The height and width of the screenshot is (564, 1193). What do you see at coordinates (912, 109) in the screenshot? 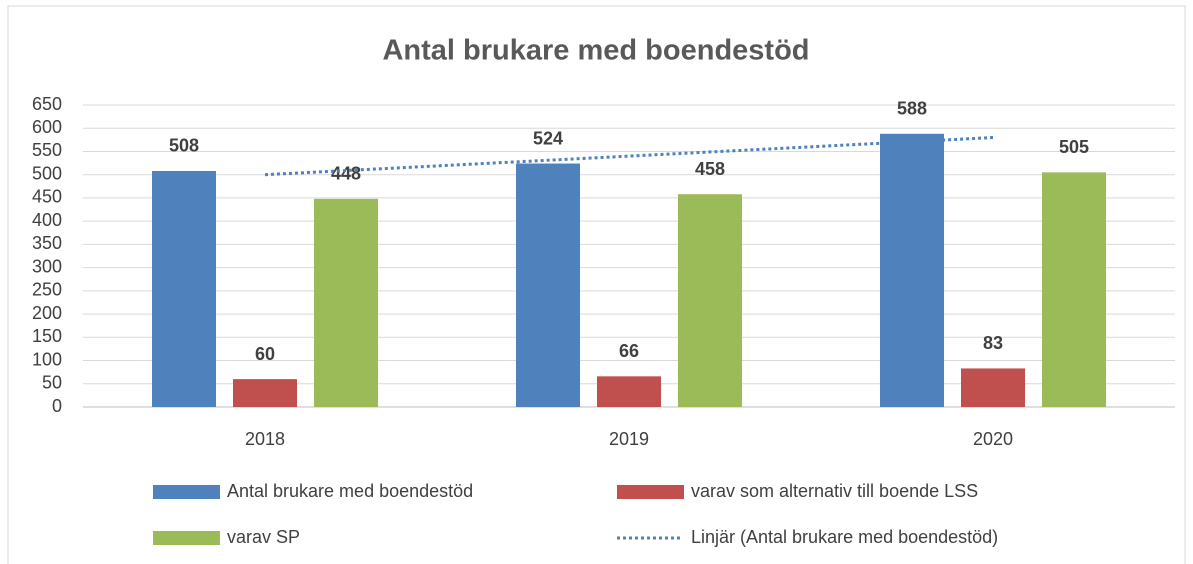
I see `data-label: 588` at bounding box center [912, 109].